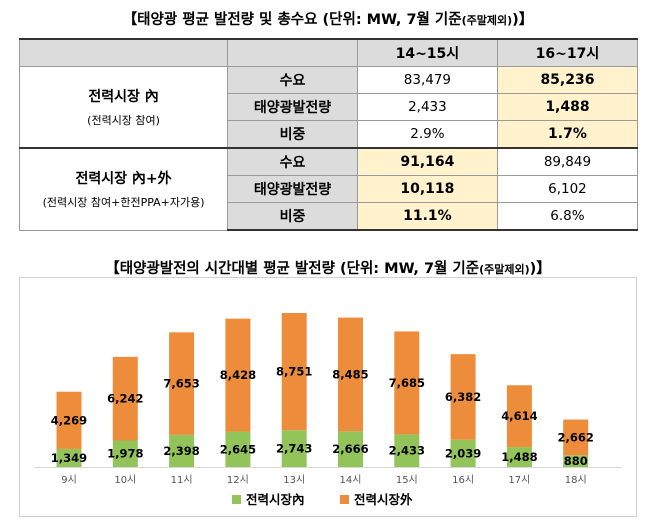 The height and width of the screenshot is (523, 656). I want to click on data-label: 6,382, so click(463, 397).